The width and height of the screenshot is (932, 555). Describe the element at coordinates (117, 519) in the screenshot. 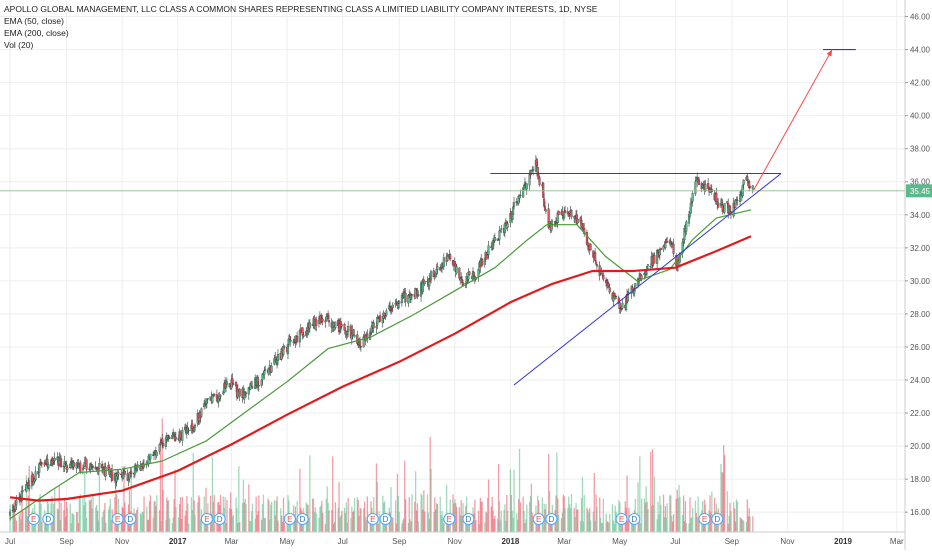

I see `earnings-marker` at that location.